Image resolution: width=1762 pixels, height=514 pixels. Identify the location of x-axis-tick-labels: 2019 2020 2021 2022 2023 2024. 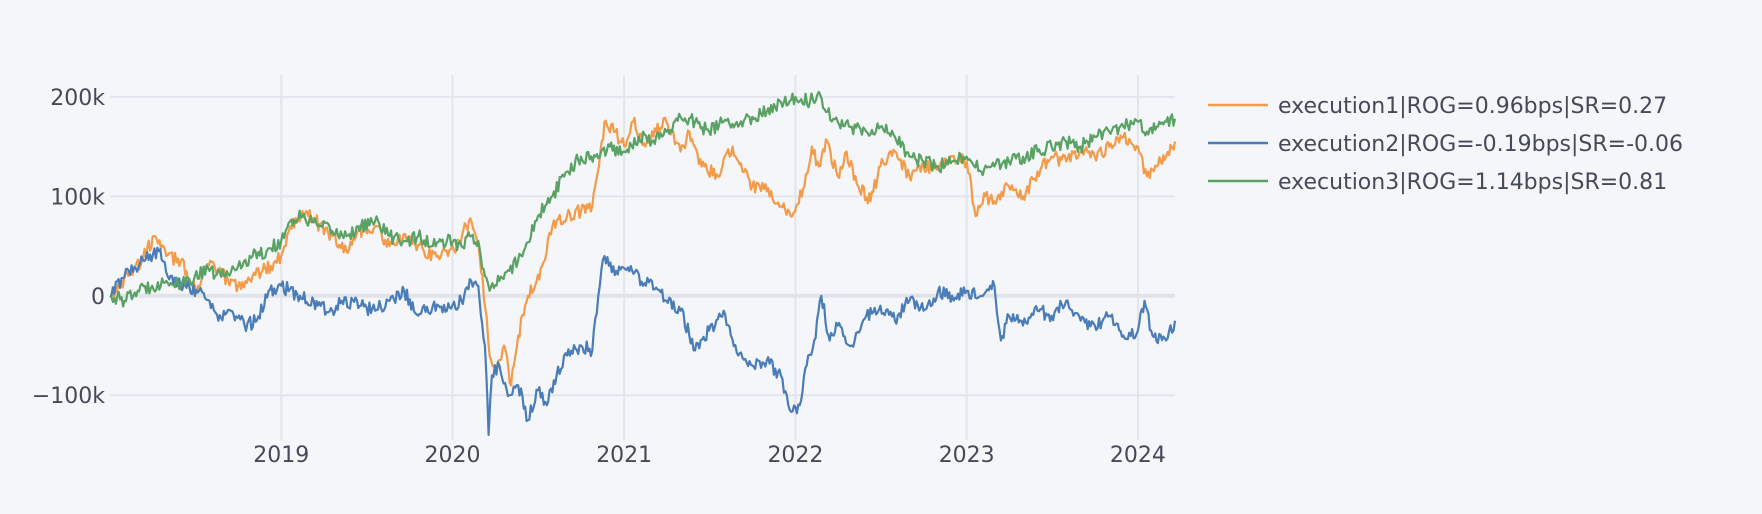
(709, 455).